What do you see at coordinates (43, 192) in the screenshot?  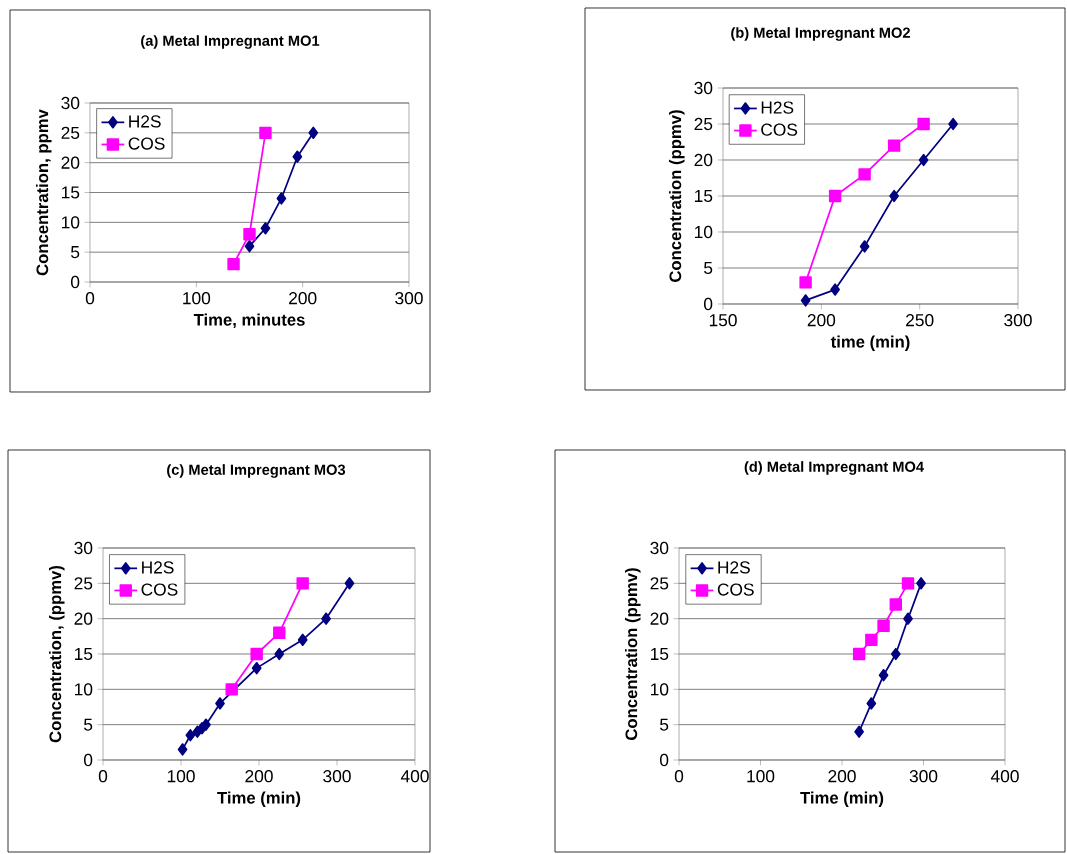 I see `y-axis-title: Concentration, ppmv` at bounding box center [43, 192].